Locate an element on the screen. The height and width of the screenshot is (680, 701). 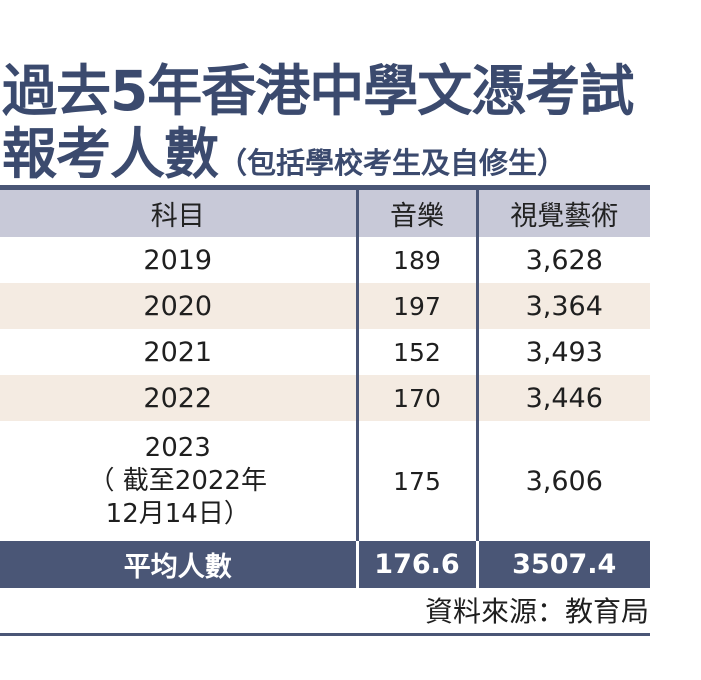
music-cell: 175 is located at coordinates (418, 481).